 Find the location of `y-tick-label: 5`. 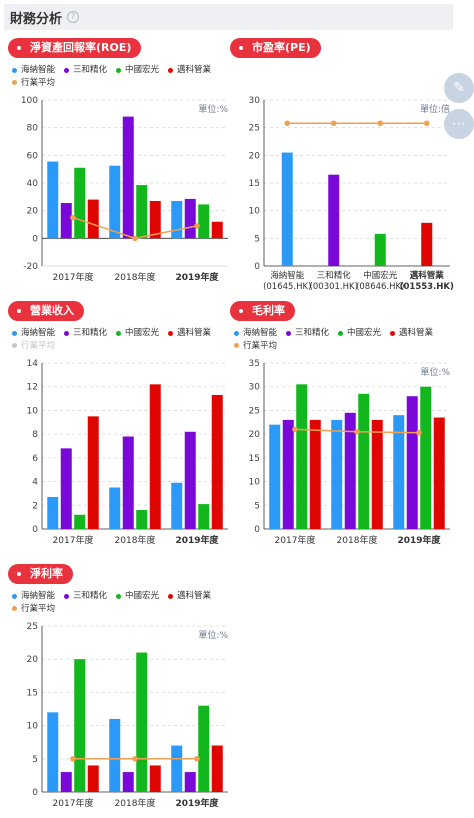

y-tick-label: 5 is located at coordinates (257, 506).